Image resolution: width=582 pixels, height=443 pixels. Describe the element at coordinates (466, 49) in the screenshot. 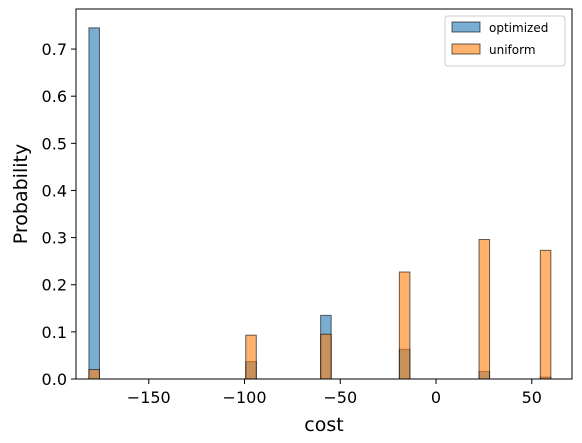

I see `legend-swatch-uniform` at that location.